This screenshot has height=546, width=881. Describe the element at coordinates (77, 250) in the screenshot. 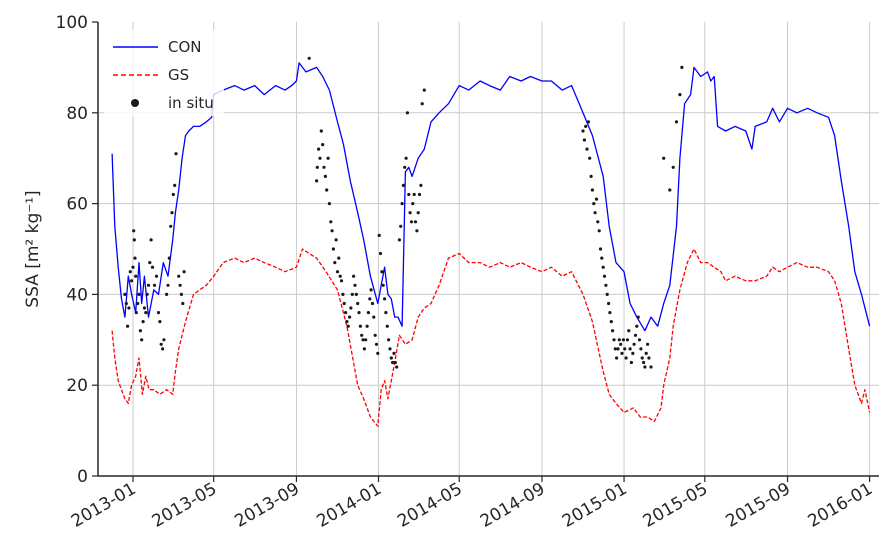

I see `y-tick-labels: 0 20 40 60 80 100` at that location.